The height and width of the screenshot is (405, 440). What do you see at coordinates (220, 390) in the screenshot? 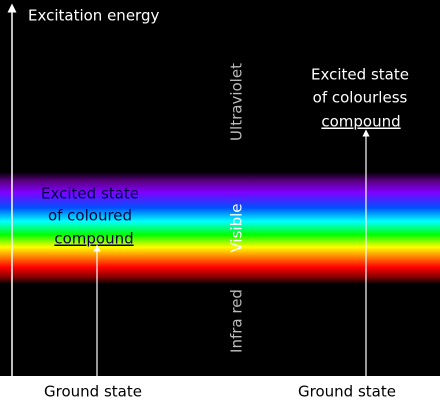
I see `ground-strip` at bounding box center [220, 390].